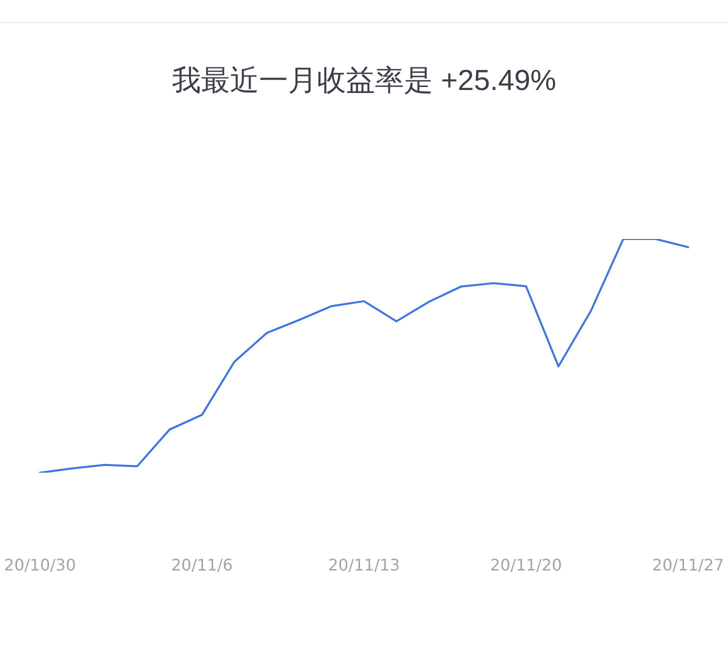  What do you see at coordinates (202, 565) in the screenshot?
I see `x-tick-label: 20/11/6` at bounding box center [202, 565].